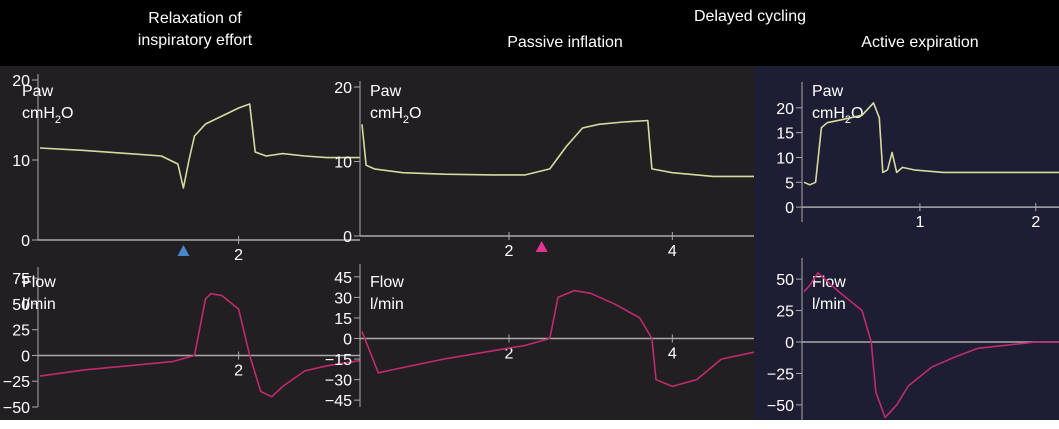 The width and height of the screenshot is (1059, 429). Describe the element at coordinates (343, 88) in the screenshot. I see `panel2-paw-y-tick-label: 20` at that location.